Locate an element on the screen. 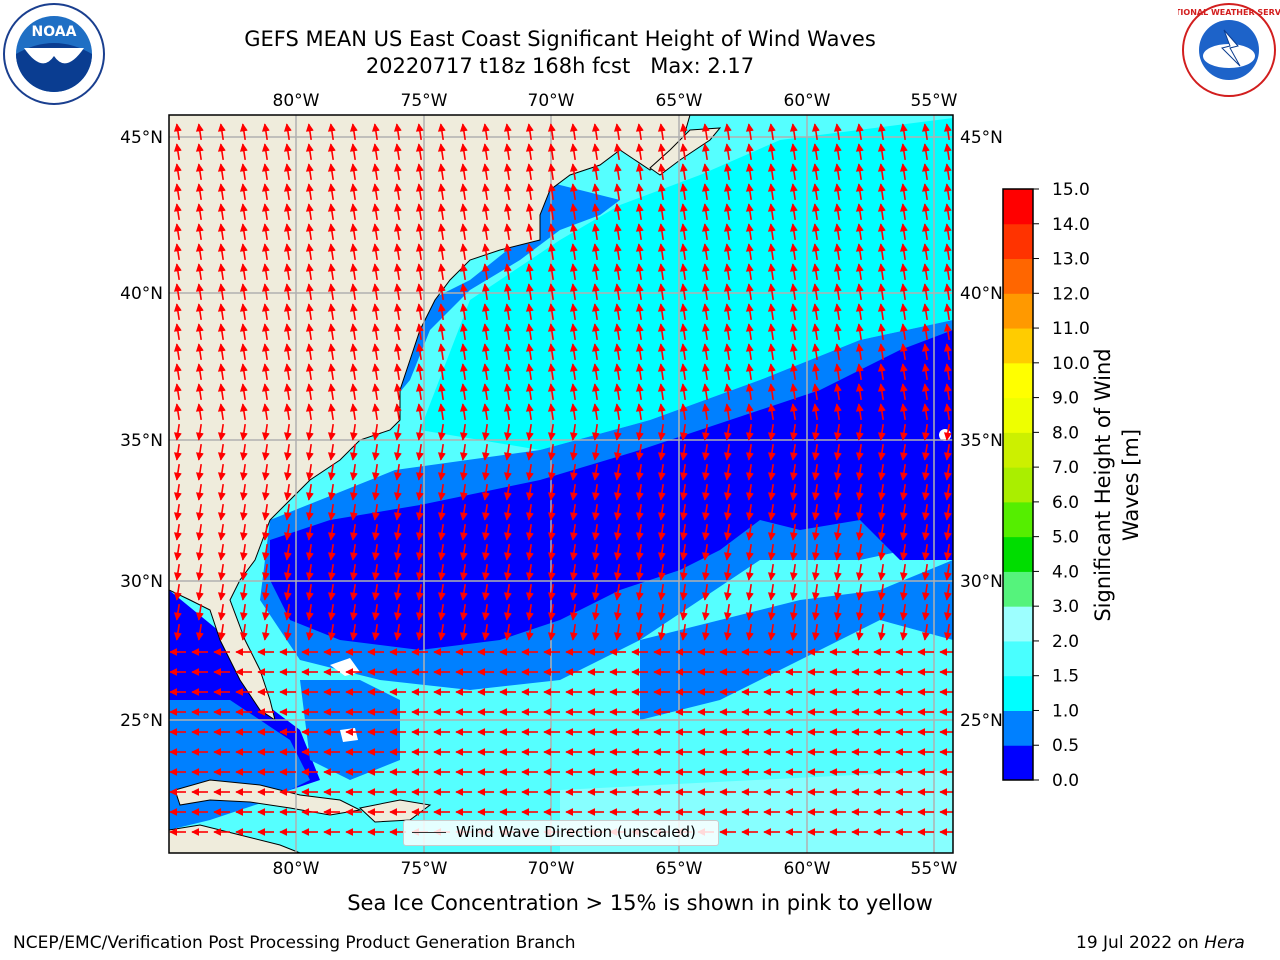  lon-label-top-60: 60°W is located at coordinates (807, 101).